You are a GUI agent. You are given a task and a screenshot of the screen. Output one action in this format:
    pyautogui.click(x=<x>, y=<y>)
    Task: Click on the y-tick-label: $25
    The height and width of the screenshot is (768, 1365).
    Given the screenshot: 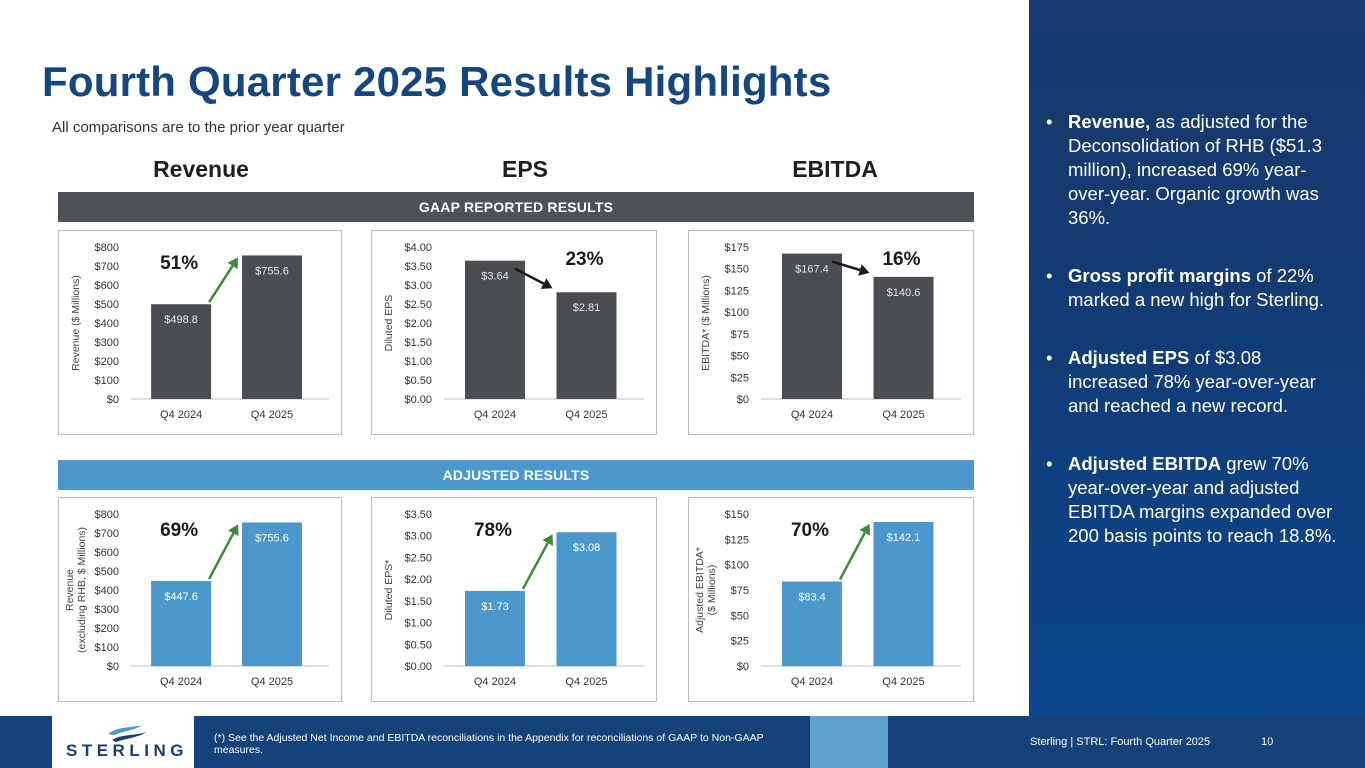 What is the action you would take?
    pyautogui.click(x=740, y=378)
    